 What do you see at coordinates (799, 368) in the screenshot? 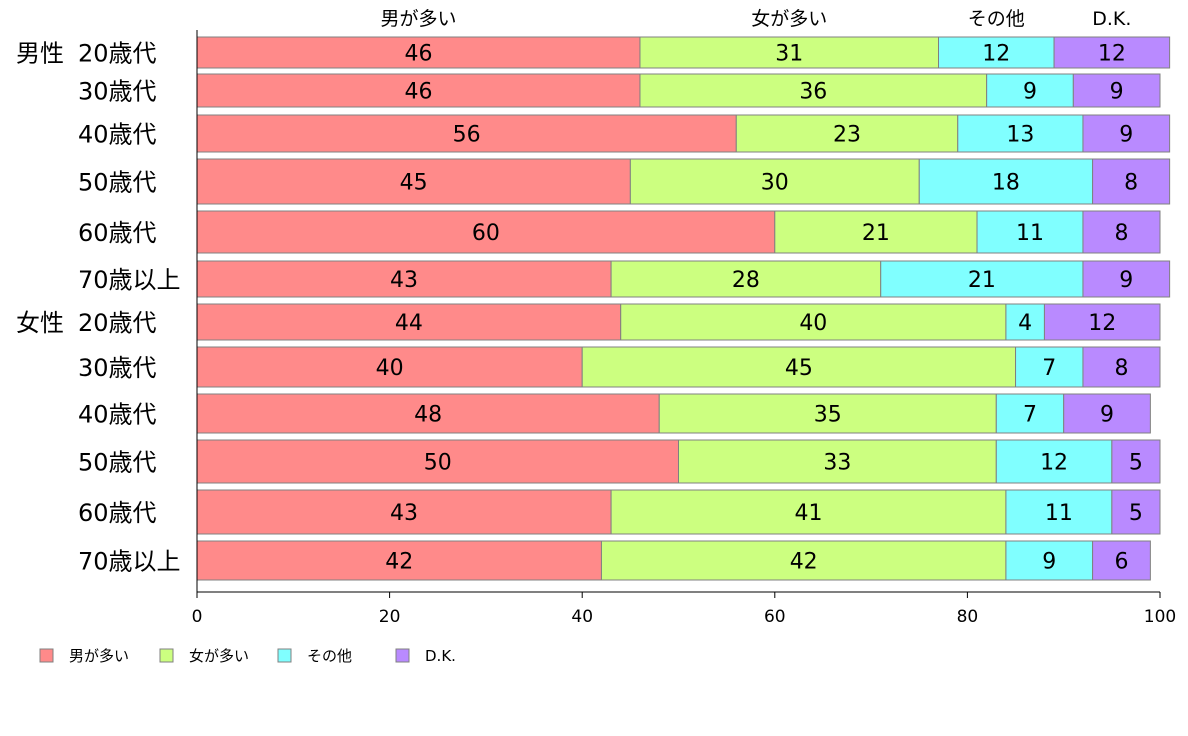
I see `data-label: 45` at bounding box center [799, 368].